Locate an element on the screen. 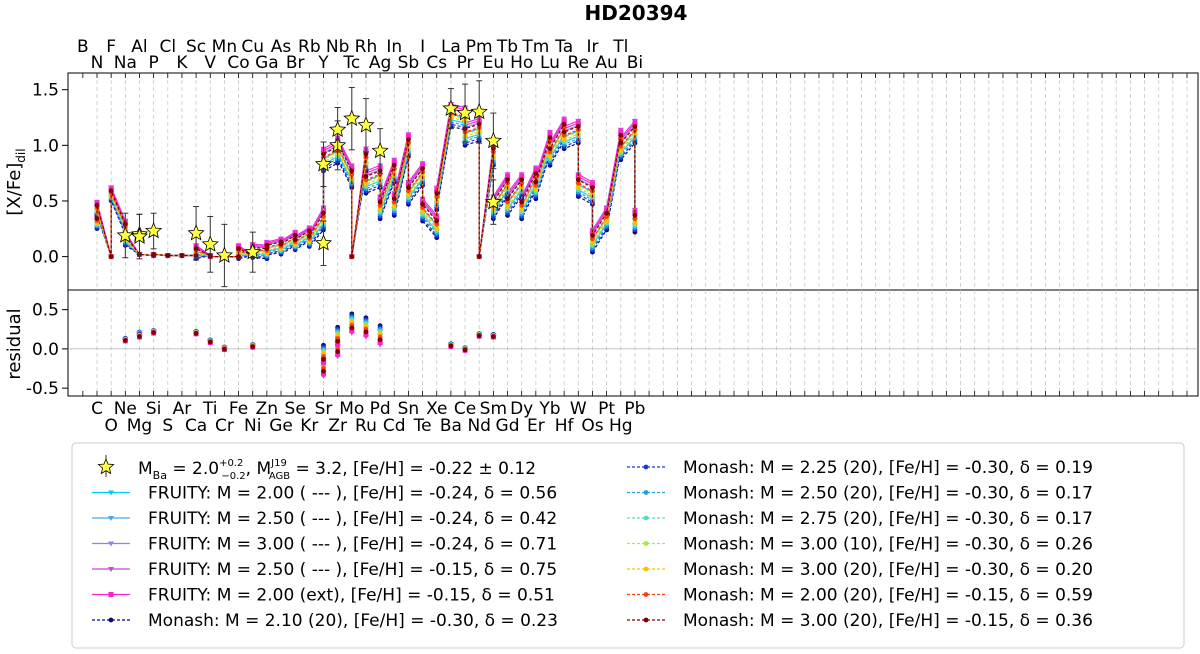 This screenshot has width=1200, height=654. element-label-ga: Ga is located at coordinates (267, 63).